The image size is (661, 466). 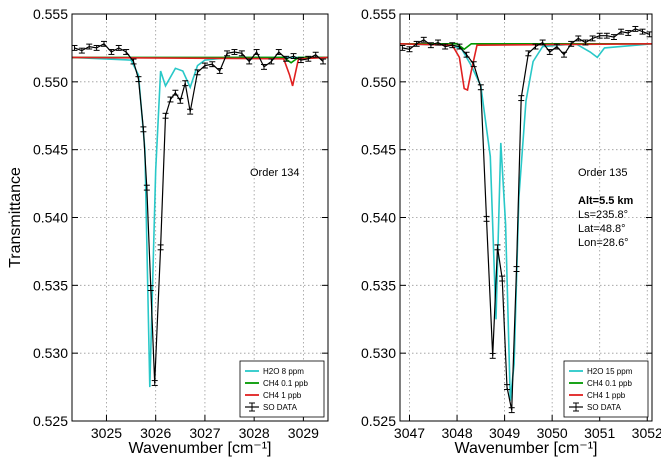 What do you see at coordinates (254, 433) in the screenshot?
I see `x-tick-label: 3028` at bounding box center [254, 433].